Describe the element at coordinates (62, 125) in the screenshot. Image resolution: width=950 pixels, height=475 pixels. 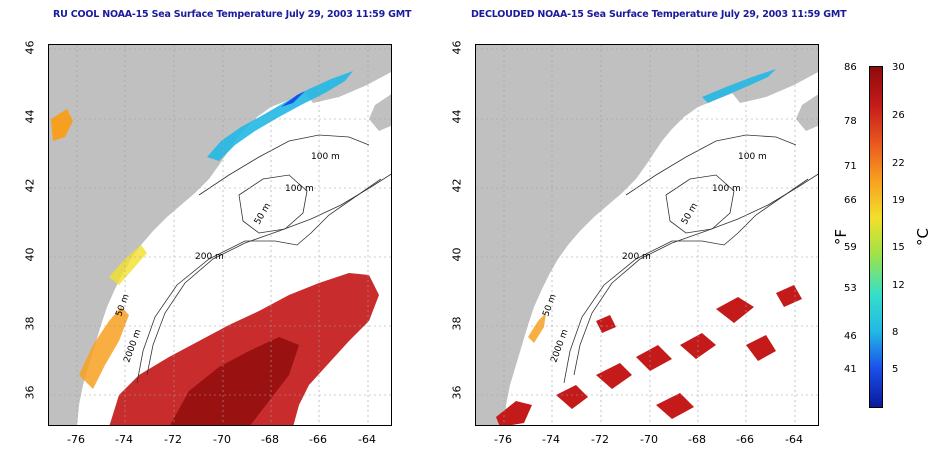
I see `warm-bay-water` at that location.